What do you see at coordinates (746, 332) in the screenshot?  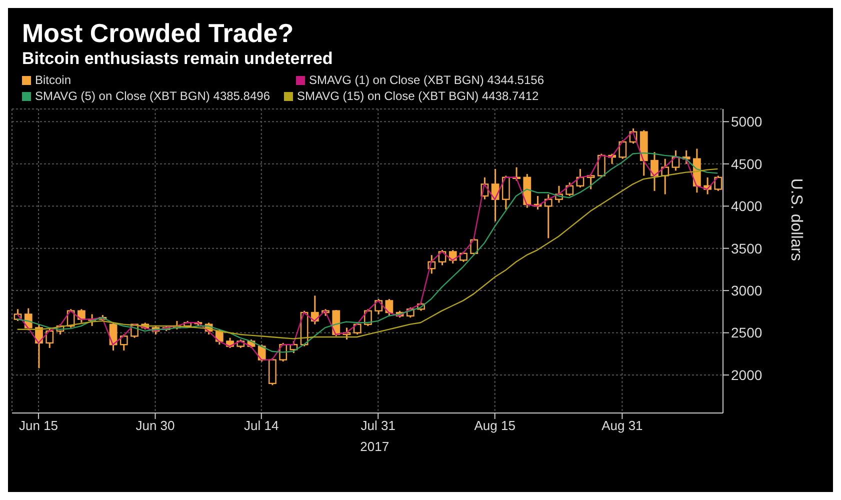 I see `y-tick-label: 2500` at bounding box center [746, 332].